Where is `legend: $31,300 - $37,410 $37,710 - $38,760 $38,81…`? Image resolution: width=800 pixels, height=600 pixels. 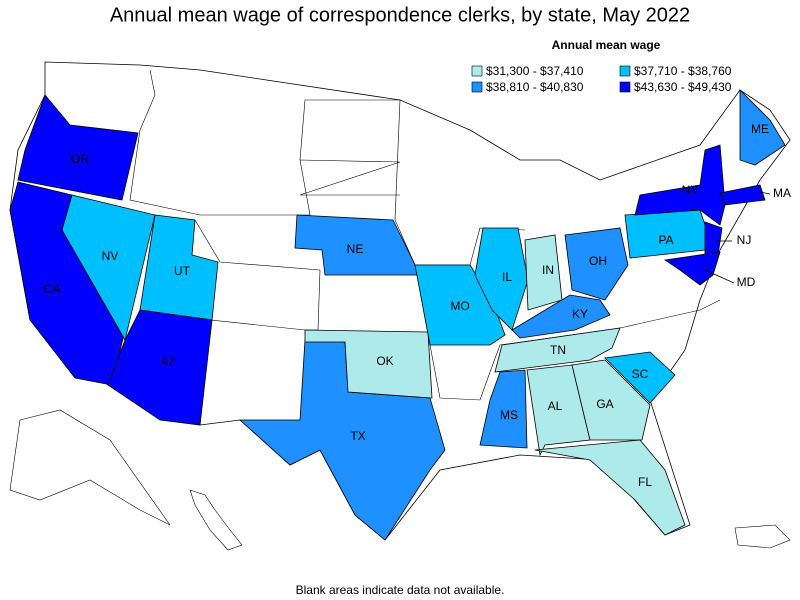 legend: $31,300 - $37,410 $37,710 - $38,760 $38,81… is located at coordinates (601, 79).